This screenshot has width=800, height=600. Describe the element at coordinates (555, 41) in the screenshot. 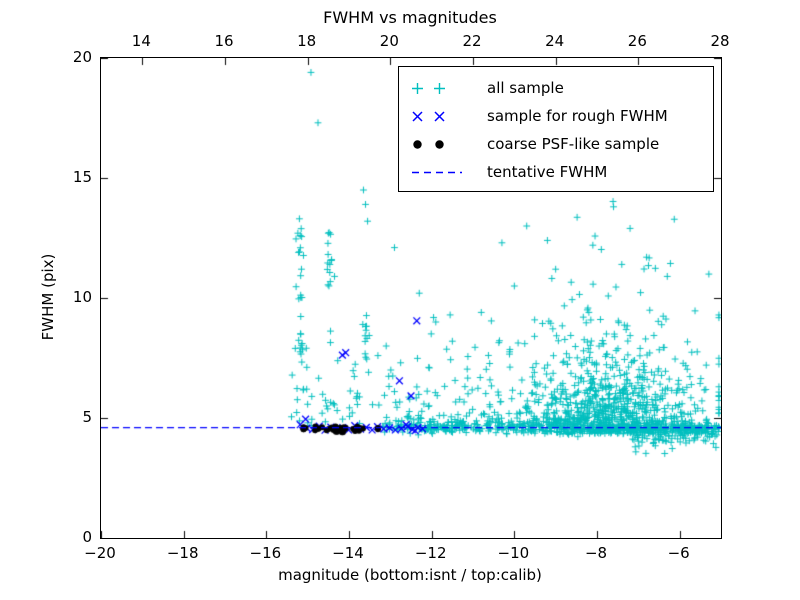

I see `top-tick-label: 24` at that location.